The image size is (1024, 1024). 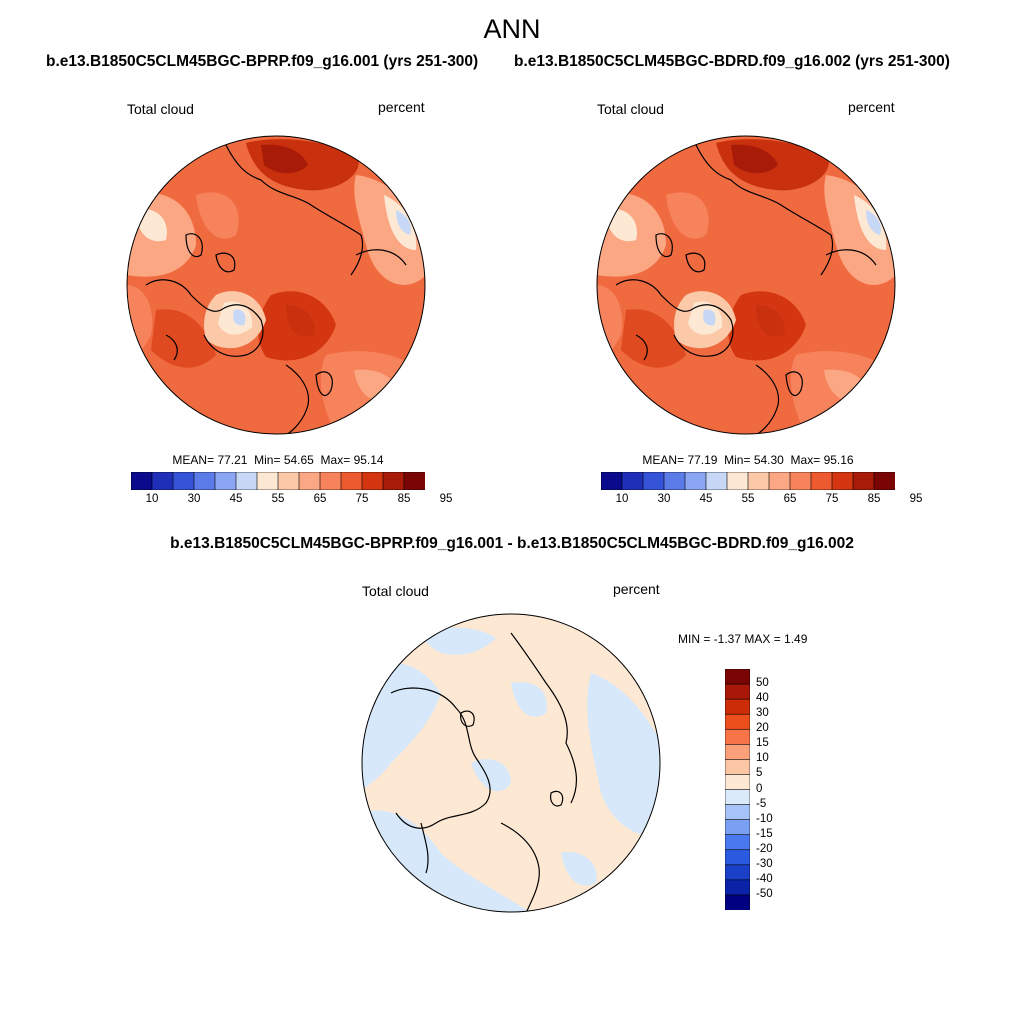 I want to click on case1-max-value: 95.14, so click(x=368, y=460).